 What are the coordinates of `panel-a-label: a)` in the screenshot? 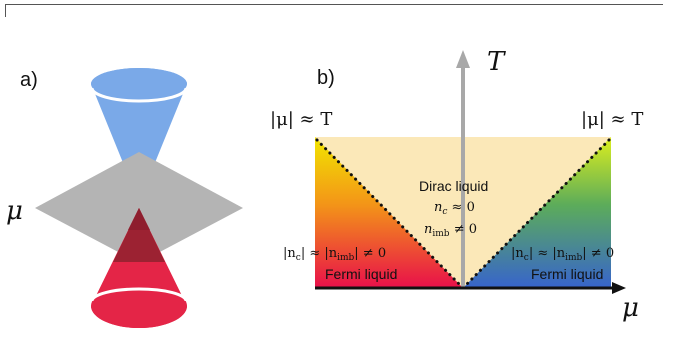 It's located at (29, 80).